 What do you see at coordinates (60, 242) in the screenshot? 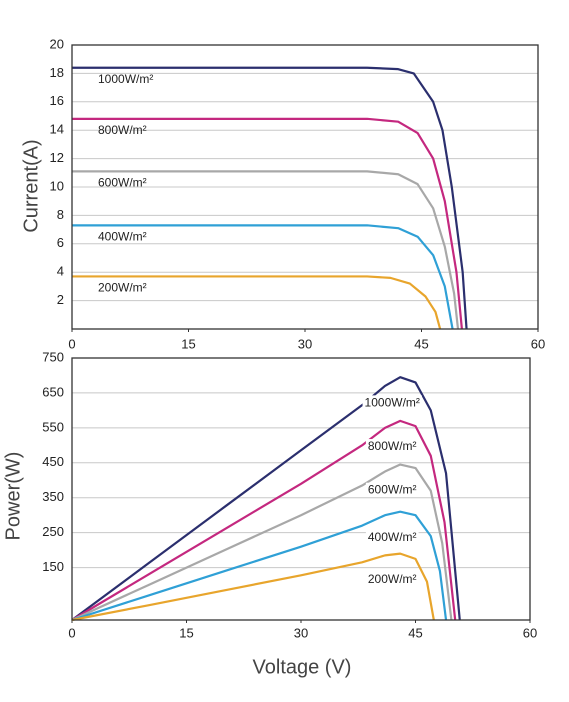
I see `y-tick-label: 6` at bounding box center [60, 242].